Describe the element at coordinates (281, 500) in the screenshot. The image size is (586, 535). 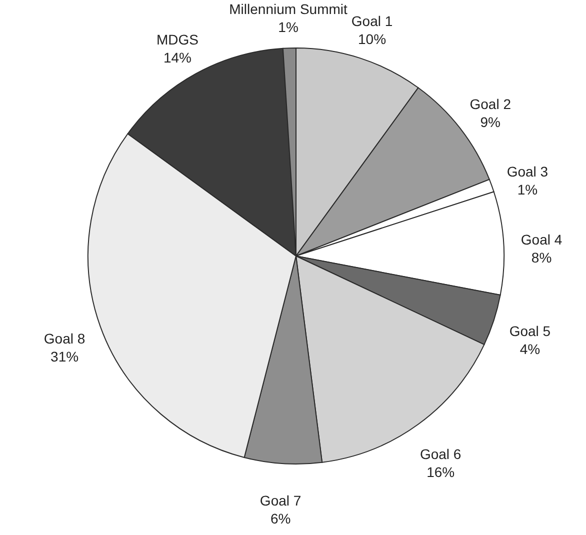
I see `slice-label: Goal 7` at that location.